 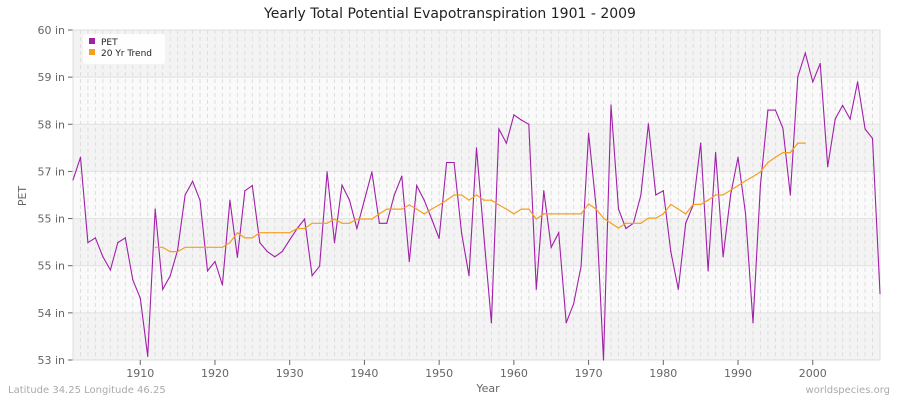 I want to click on x-tick-label: 1950, so click(x=439, y=373).